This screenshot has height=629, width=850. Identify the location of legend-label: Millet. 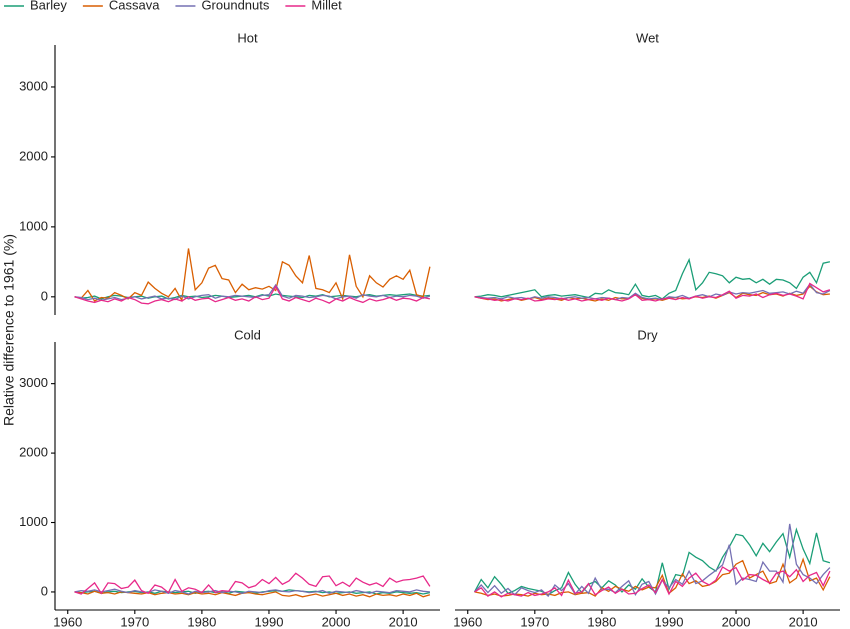
(326, 6).